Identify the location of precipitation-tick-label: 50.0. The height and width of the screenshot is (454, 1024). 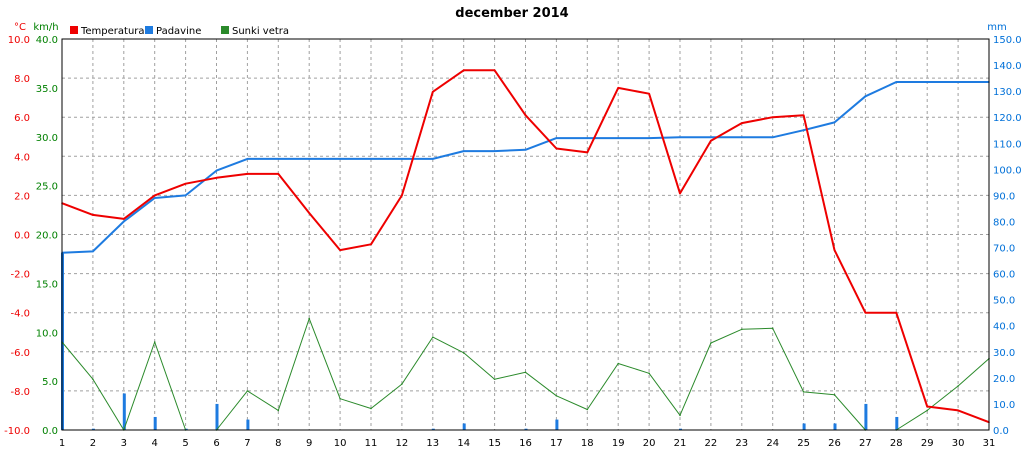
(1004, 301).